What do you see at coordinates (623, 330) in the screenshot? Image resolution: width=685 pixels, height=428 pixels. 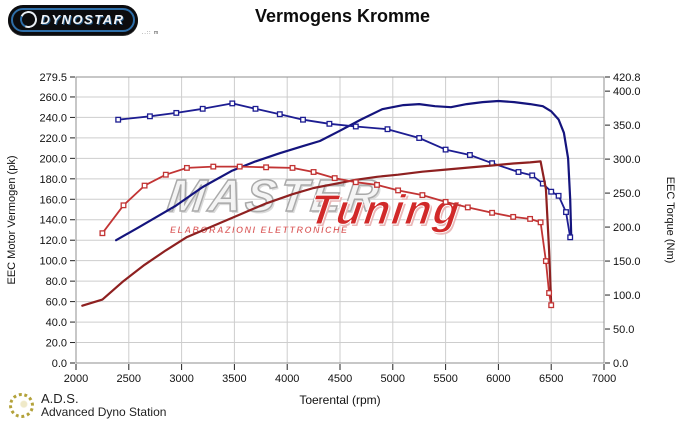 I see `tick-label-right: 50.0` at bounding box center [623, 330].